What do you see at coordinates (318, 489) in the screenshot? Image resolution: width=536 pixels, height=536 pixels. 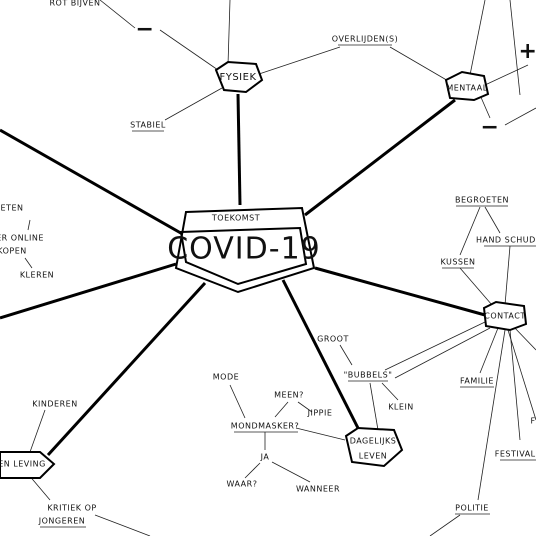 I see `node-label: WANNEER` at bounding box center [318, 489].